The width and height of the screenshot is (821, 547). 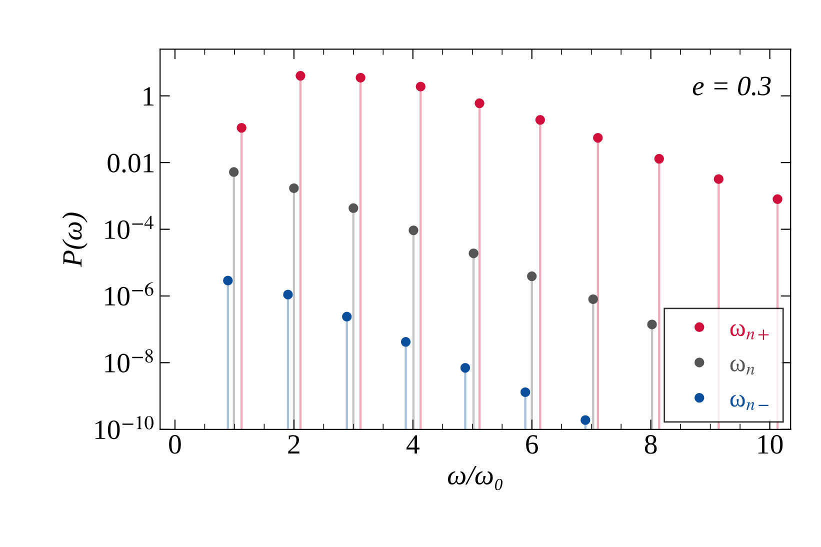 What do you see at coordinates (475, 478) in the screenshot?
I see `x-axis-title: ω/ω₀` at bounding box center [475, 478].